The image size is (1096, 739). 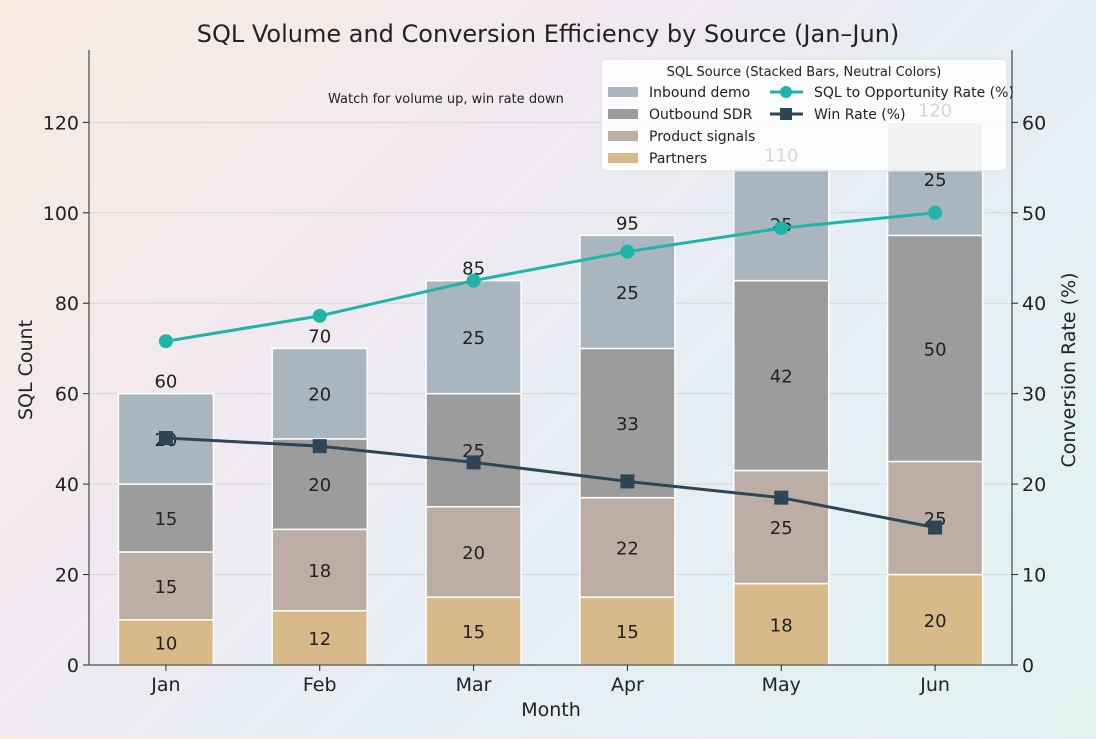 What do you see at coordinates (165, 382) in the screenshot?
I see `bar-total-label: 60` at bounding box center [165, 382].